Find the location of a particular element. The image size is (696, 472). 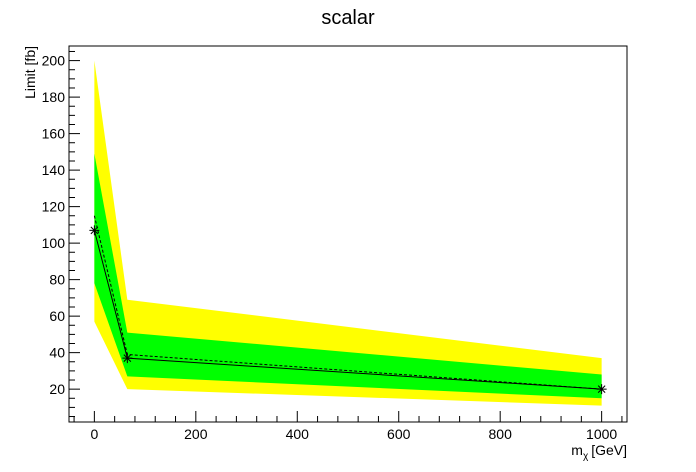

x-axis-title-main: m is located at coordinates (577, 450).